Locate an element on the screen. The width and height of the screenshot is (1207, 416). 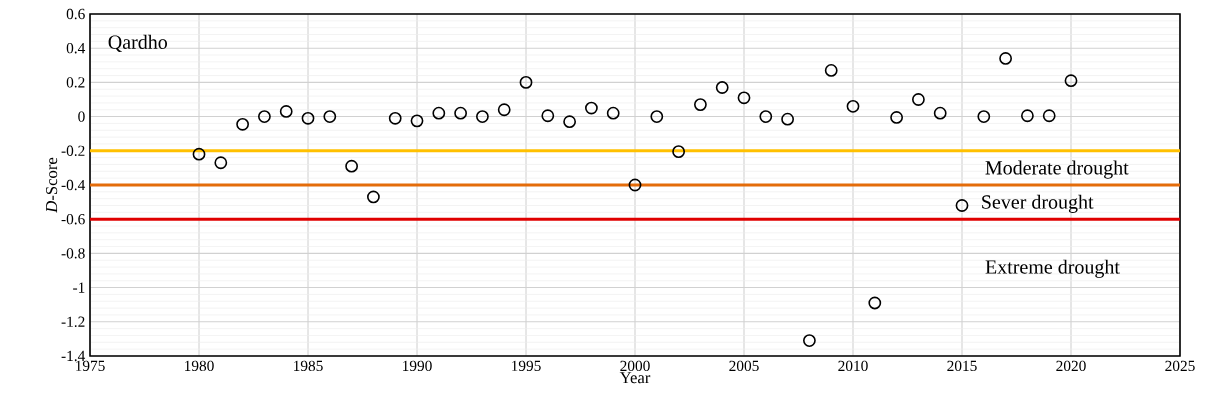
x-tick-label: 2010 is located at coordinates (853, 366).